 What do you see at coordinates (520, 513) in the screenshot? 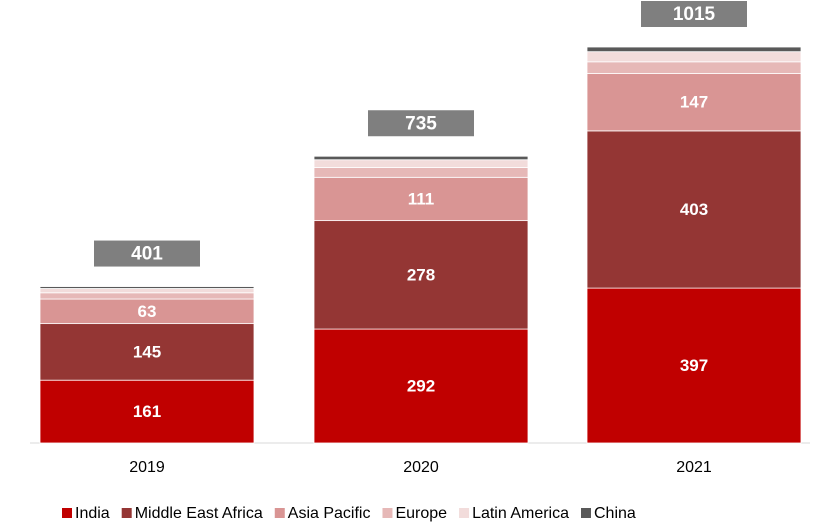
I see `legend-label: Latin America` at bounding box center [520, 513].